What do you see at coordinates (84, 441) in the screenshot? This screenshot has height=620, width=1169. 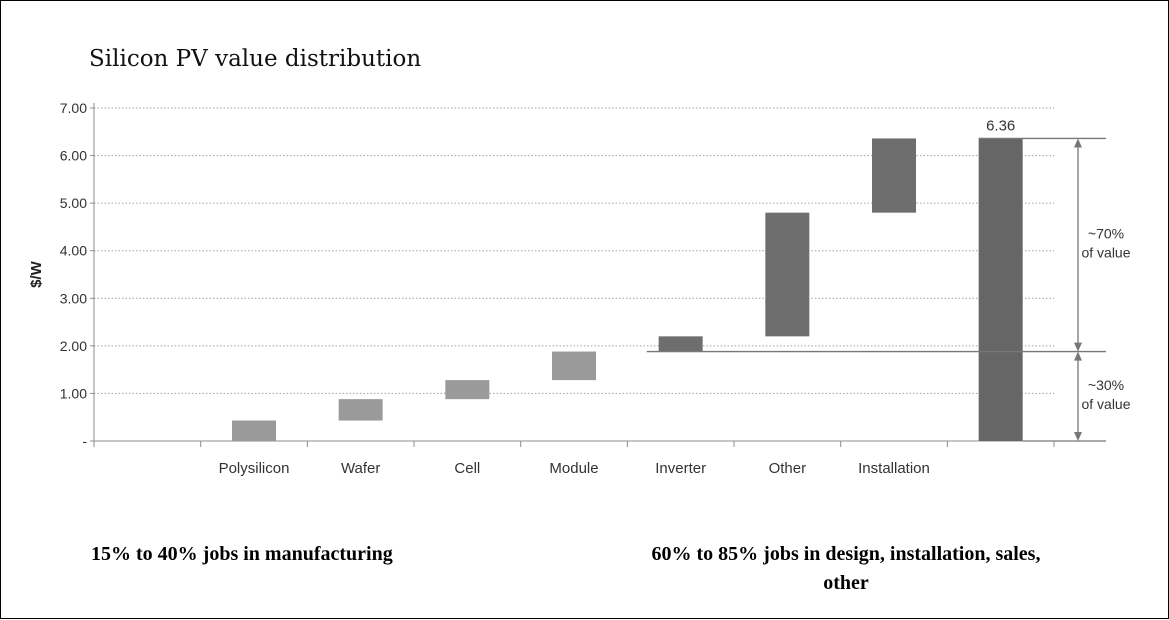 I see `y-tick-label-zero: -` at bounding box center [84, 441].